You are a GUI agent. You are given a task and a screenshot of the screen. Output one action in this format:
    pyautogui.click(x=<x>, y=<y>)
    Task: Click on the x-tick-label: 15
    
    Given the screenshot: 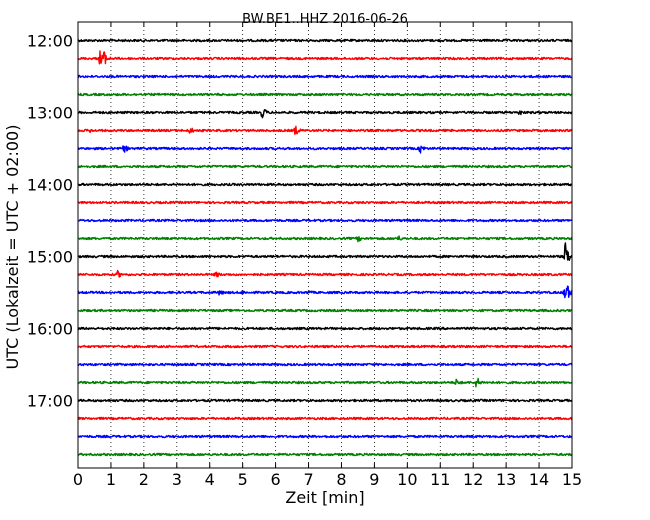 What is the action you would take?
    pyautogui.click(x=572, y=479)
    